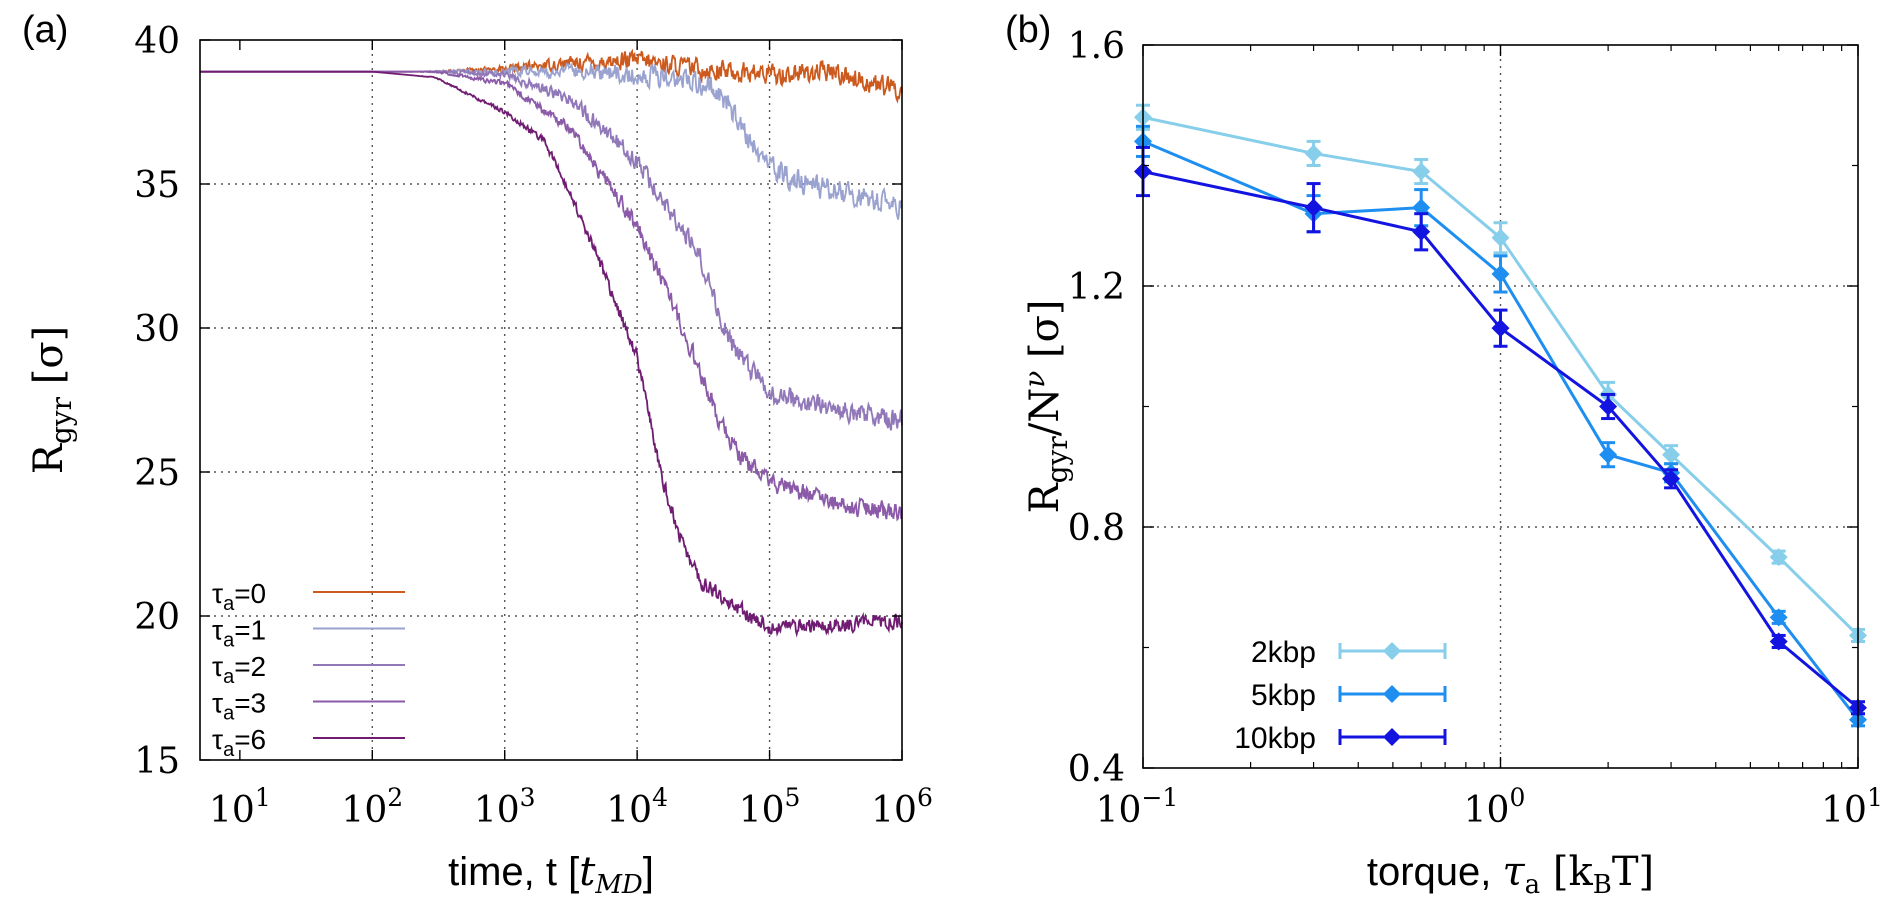 The width and height of the screenshot is (1890, 897). What do you see at coordinates (395, 797) in the screenshot?
I see `x-tick-exponent: 2` at bounding box center [395, 797].